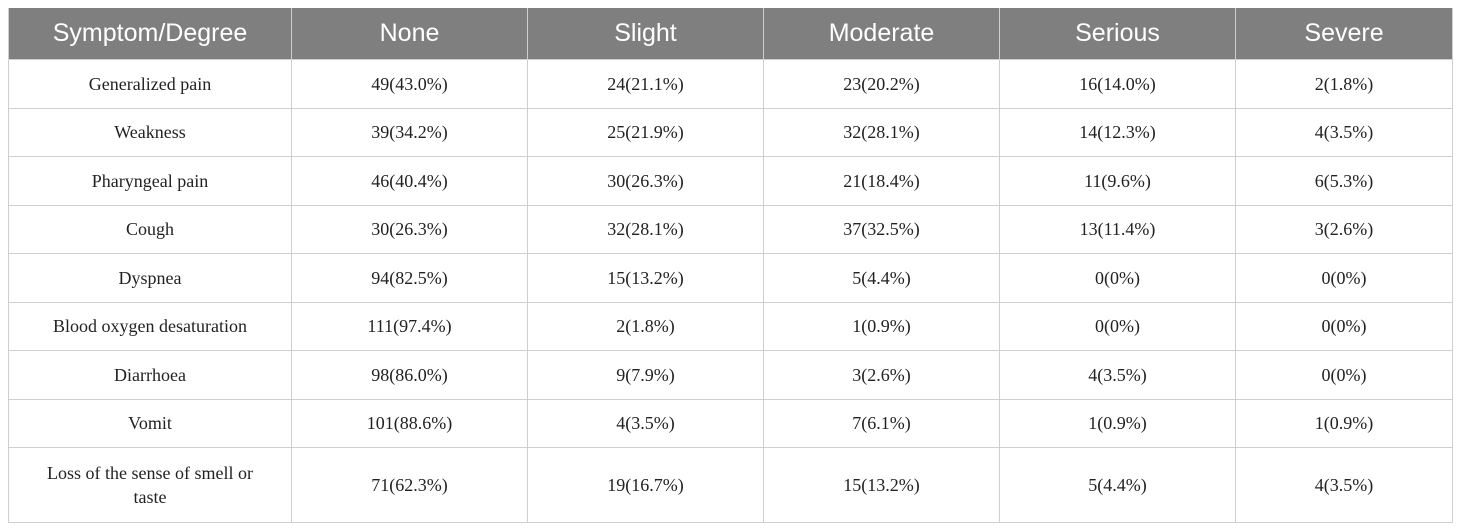  What do you see at coordinates (1117, 181) in the screenshot?
I see `cell-serious: 11(9.6%)` at bounding box center [1117, 181].